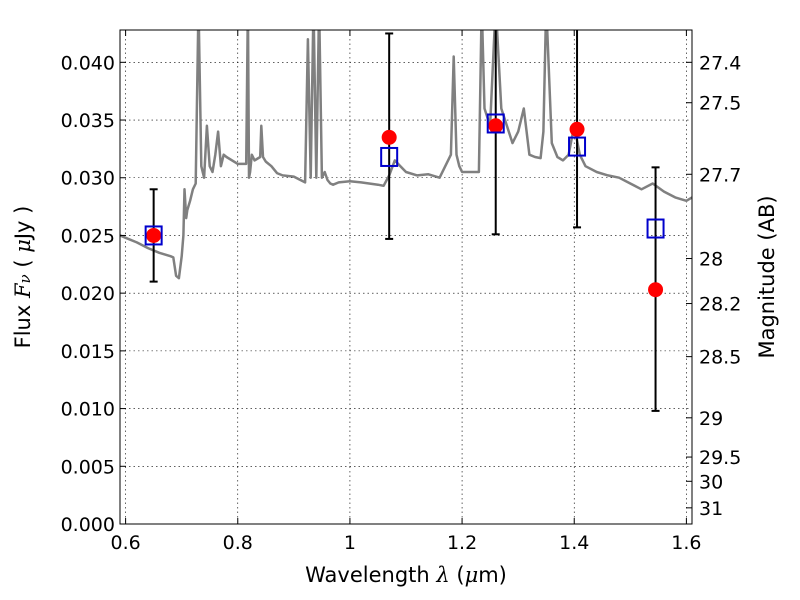  Describe the element at coordinates (713, 286) in the screenshot. I see `y2-axis: 27.4 27.5 27.7 28 28.2 28.5 29 29.530 31` at that location.